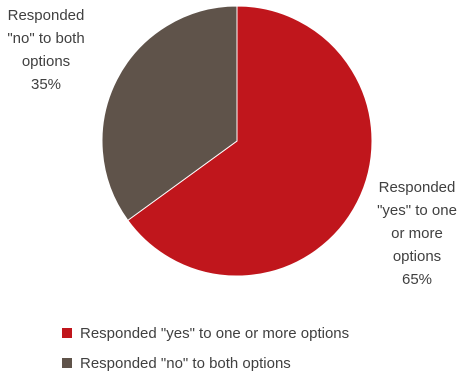  I want to click on legend-label-no: Responded "no" to both options, so click(185, 363).